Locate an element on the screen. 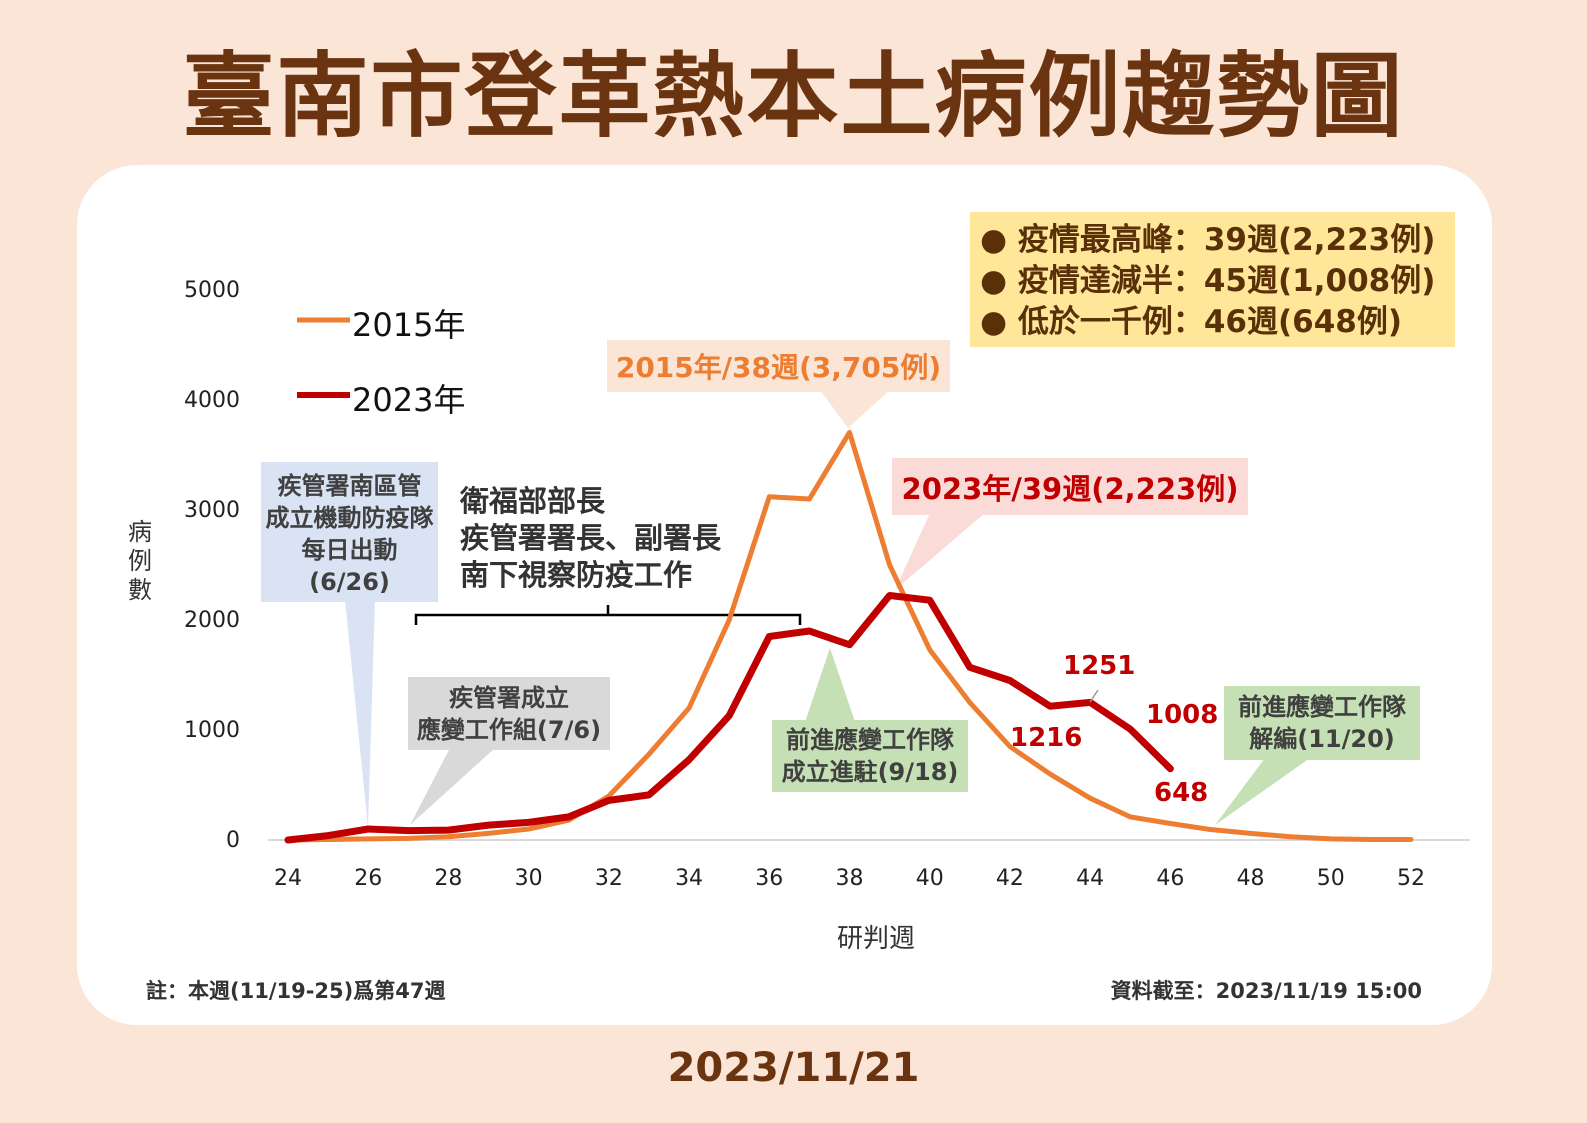 This screenshot has width=1587, height=1123. callout-line: 解編(11/20) is located at coordinates (1322, 739).